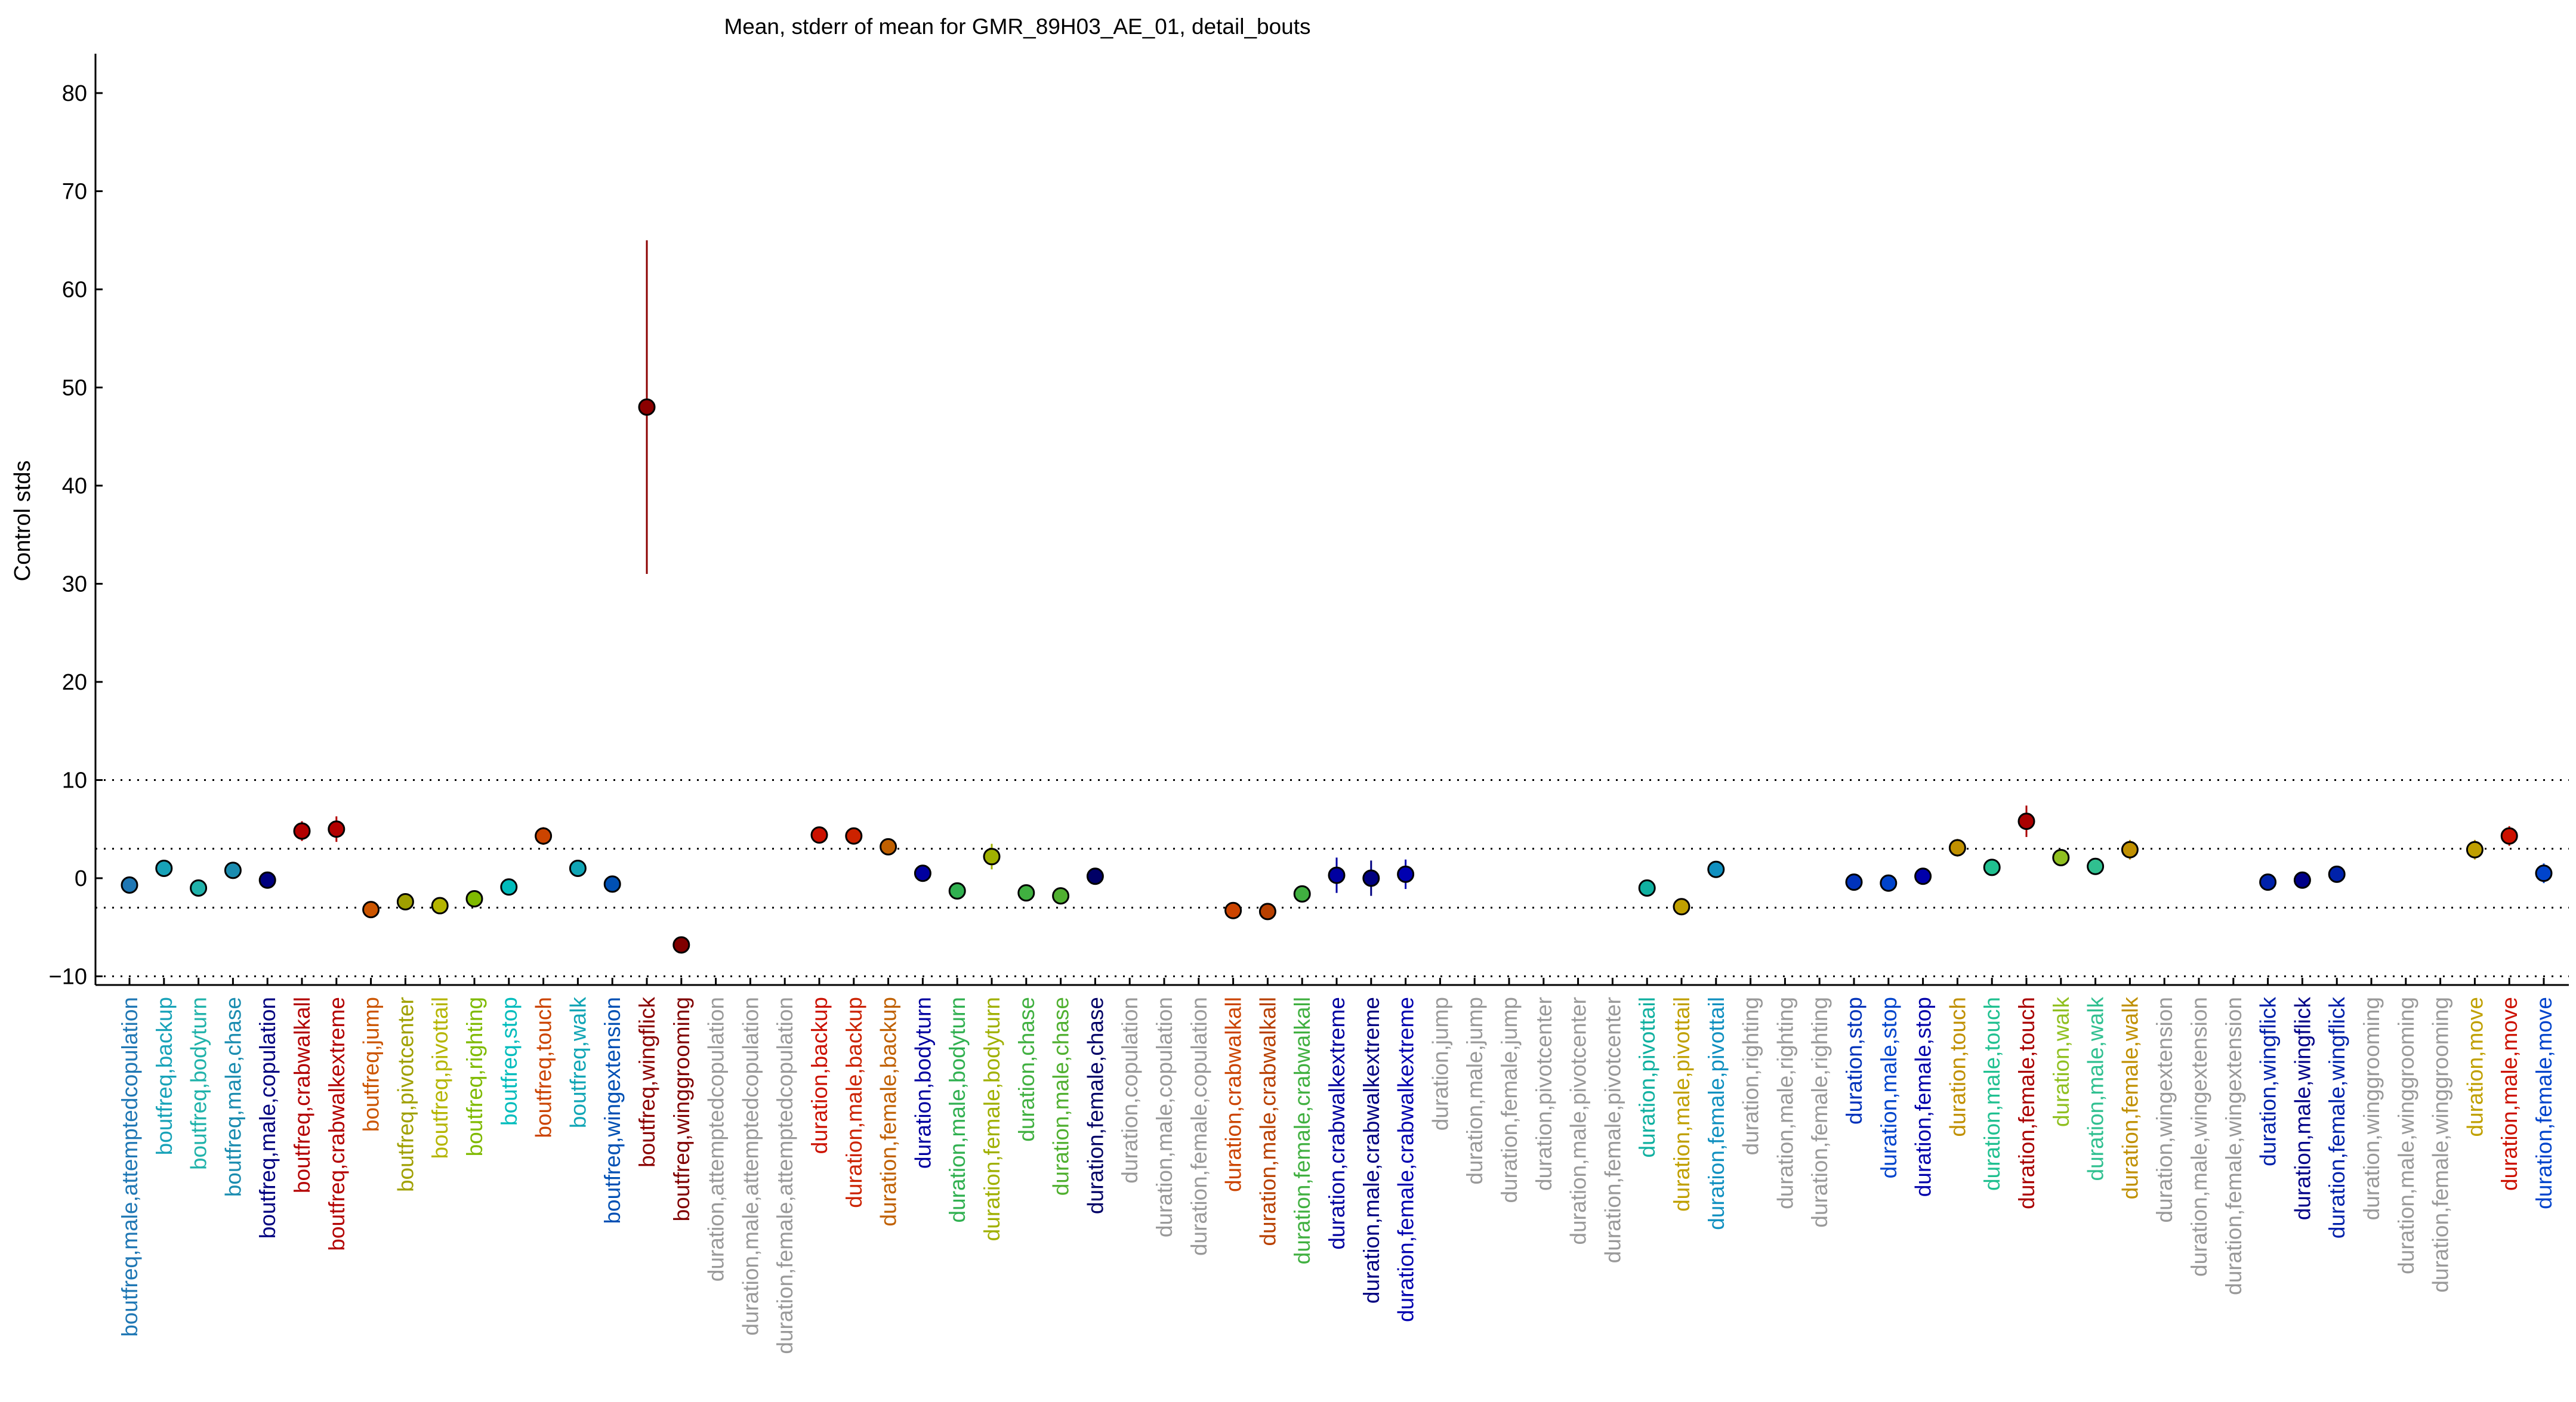 Image resolution: width=2576 pixels, height=1402 pixels. What do you see at coordinates (2234, 1146) in the screenshot?
I see `x-tick-label: duration,female,wingextension` at bounding box center [2234, 1146].